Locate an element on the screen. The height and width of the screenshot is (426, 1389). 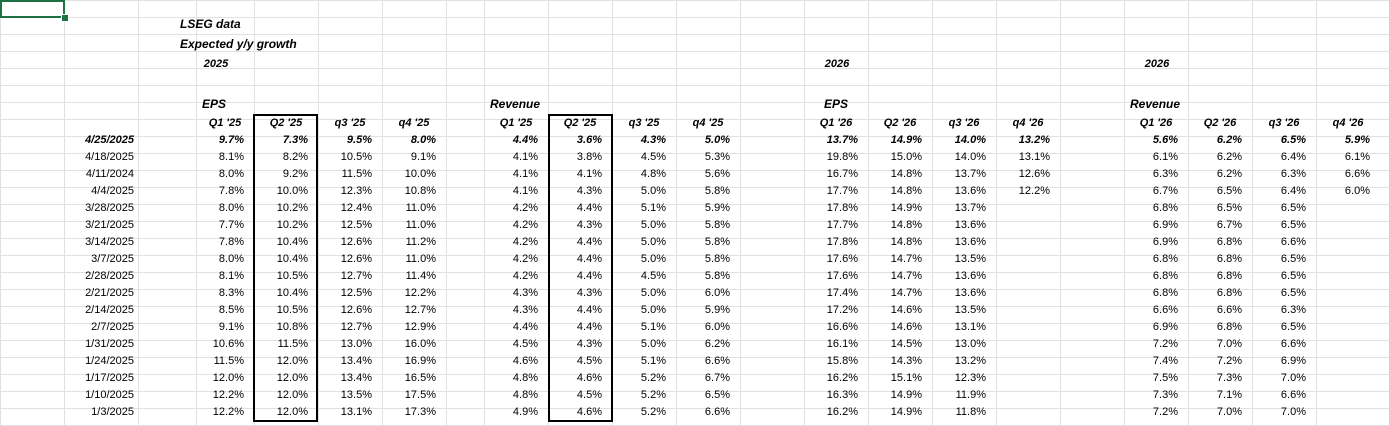
data-cell: 13.7% is located at coordinates (970, 208).